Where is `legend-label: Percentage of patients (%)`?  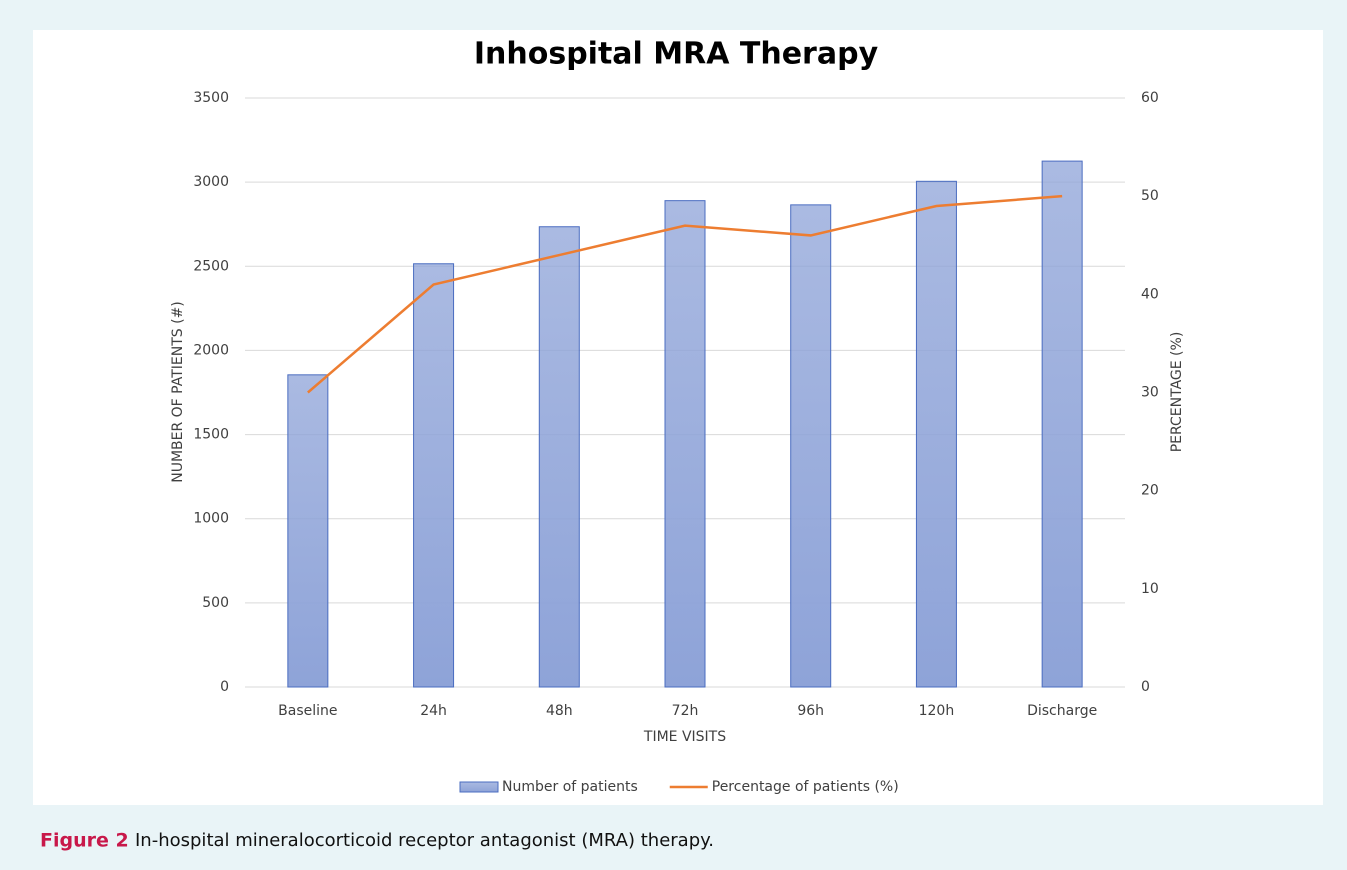
legend-label: Percentage of patients (%) is located at coordinates (805, 787).